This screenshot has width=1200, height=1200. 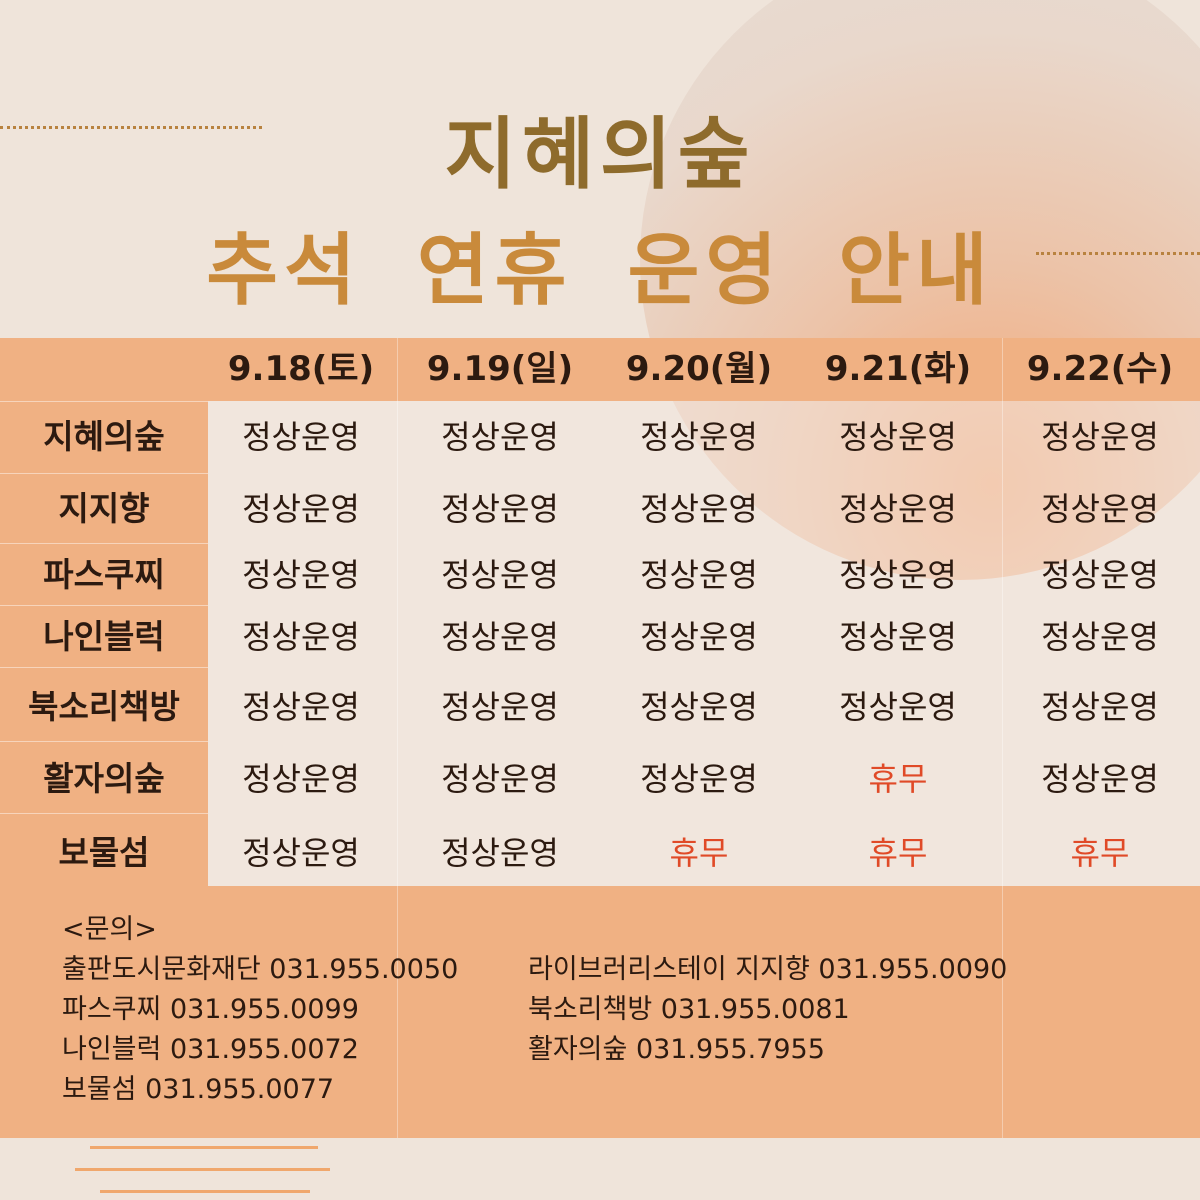 What do you see at coordinates (898, 369) in the screenshot?
I see `date-header: 9.21(화)` at bounding box center [898, 369].